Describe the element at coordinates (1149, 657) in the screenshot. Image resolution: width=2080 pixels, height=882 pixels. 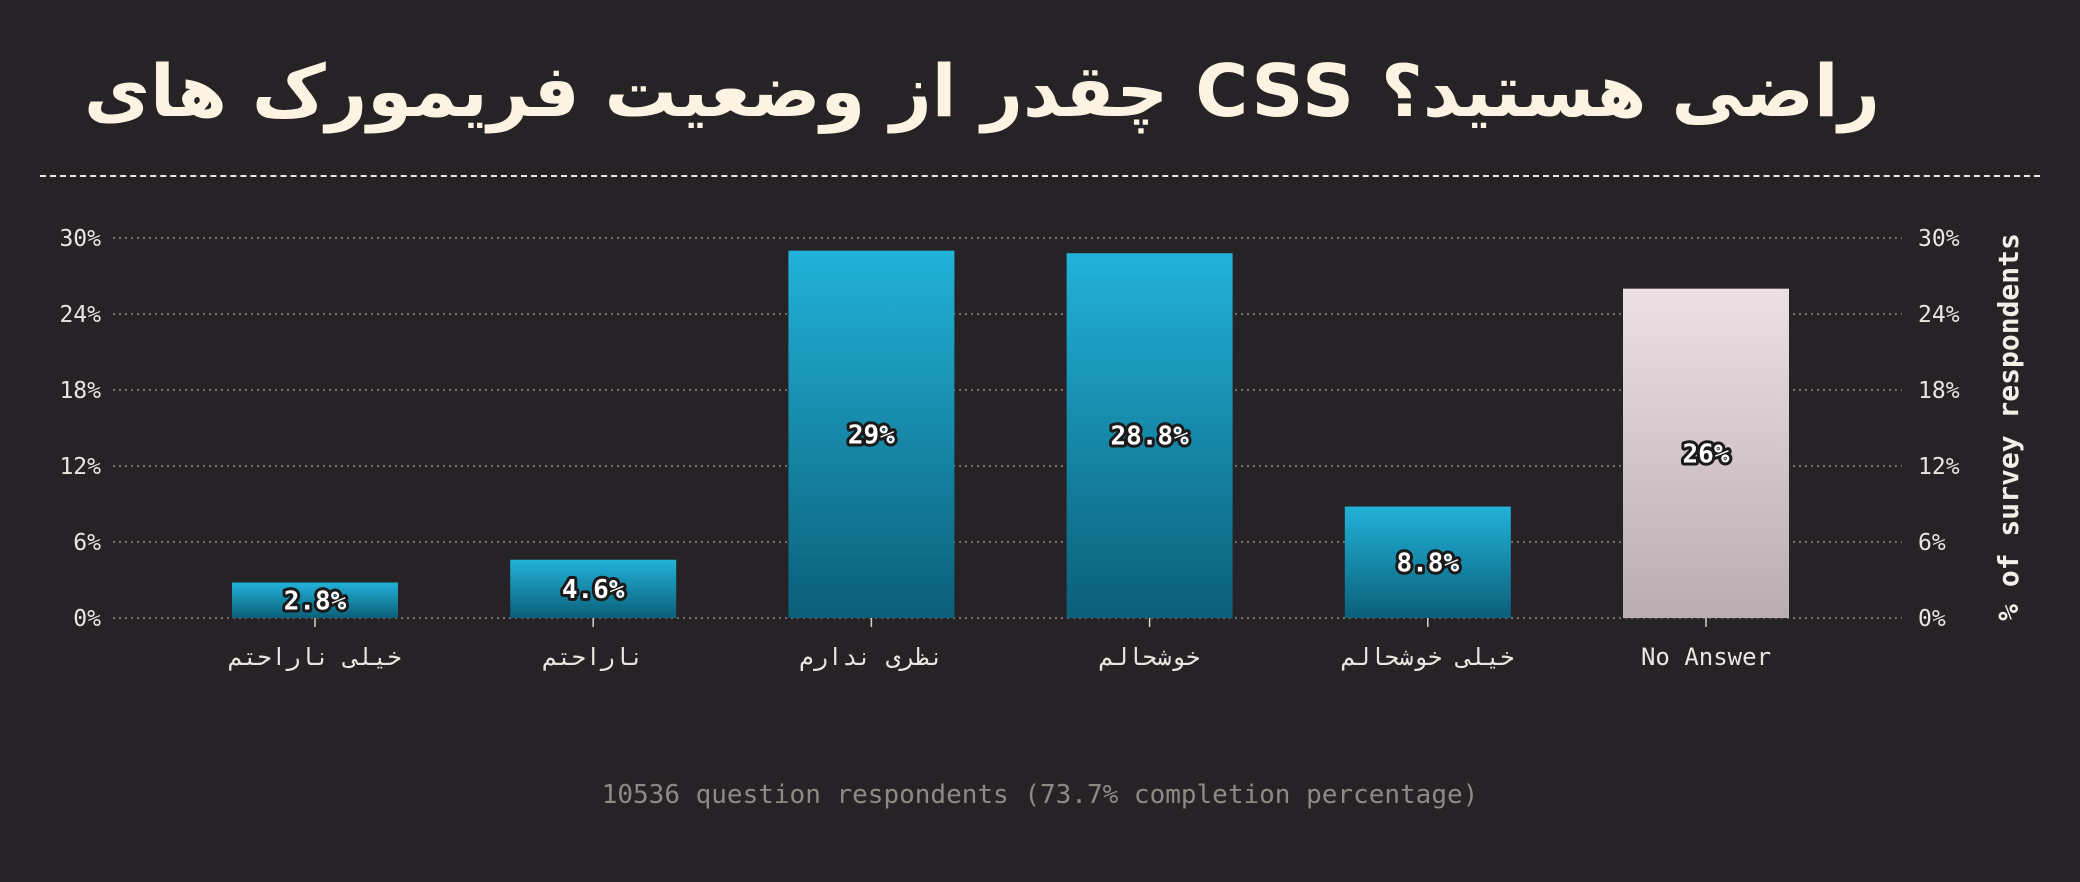
I see `x-category-label: خوشحالم` at that location.